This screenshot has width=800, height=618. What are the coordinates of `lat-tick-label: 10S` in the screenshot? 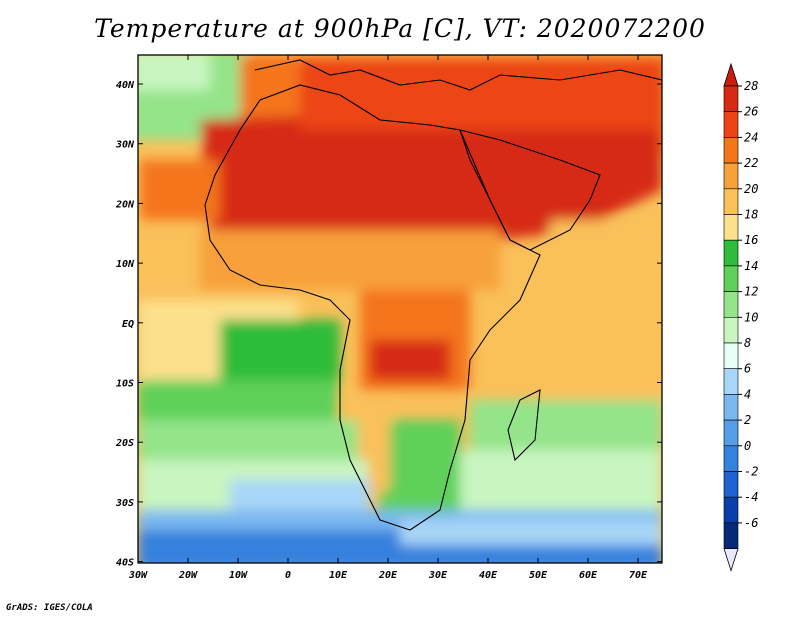 It's located at (125, 384).